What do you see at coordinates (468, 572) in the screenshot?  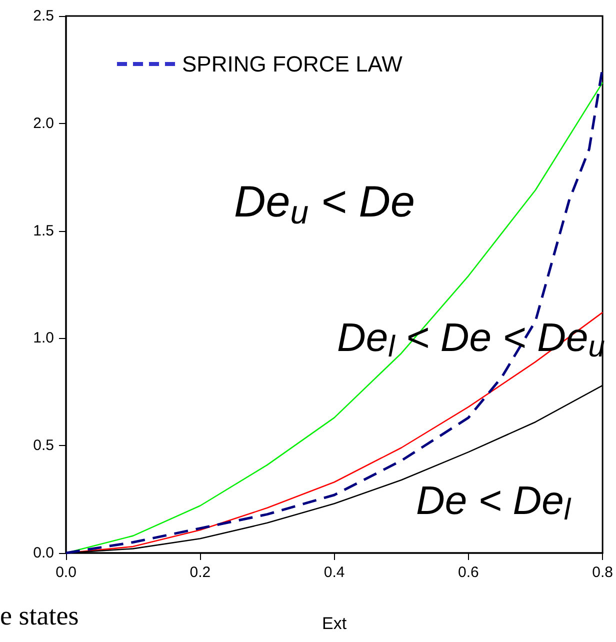 I see `x-tick-label: 0.6` at bounding box center [468, 572].